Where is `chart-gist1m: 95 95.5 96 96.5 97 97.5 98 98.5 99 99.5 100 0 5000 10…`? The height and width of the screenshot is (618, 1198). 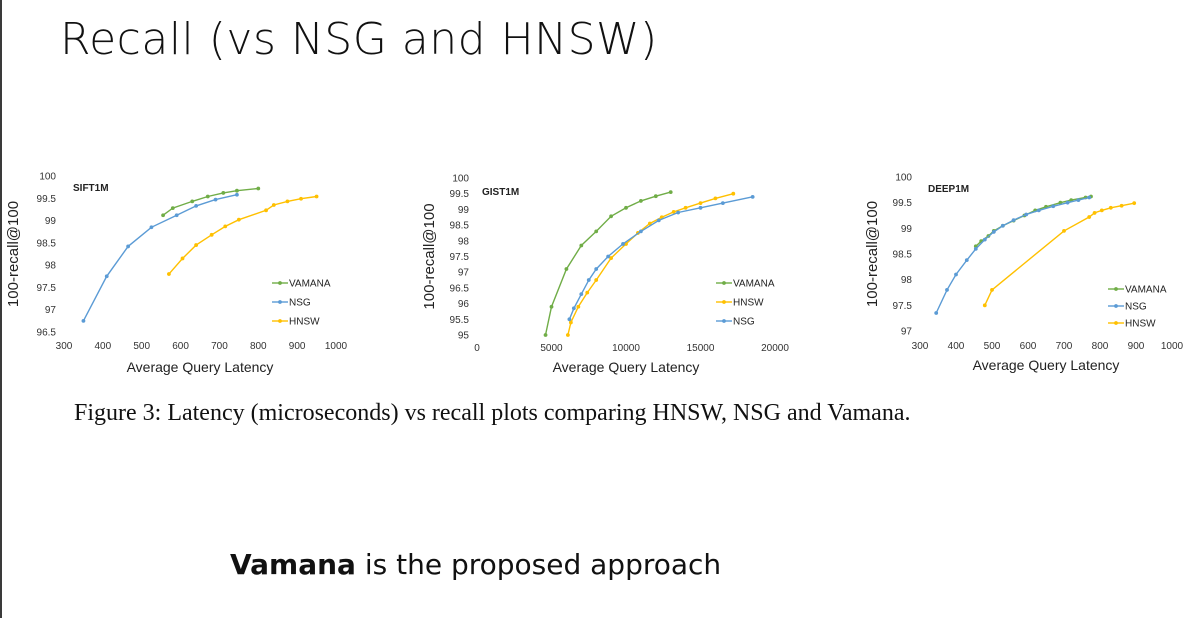
chart-gist1m: 95 95.5 96 96.5 97 97.5 98 98.5 99 99.5 100 0 5000 10… is located at coordinates (606, 272).